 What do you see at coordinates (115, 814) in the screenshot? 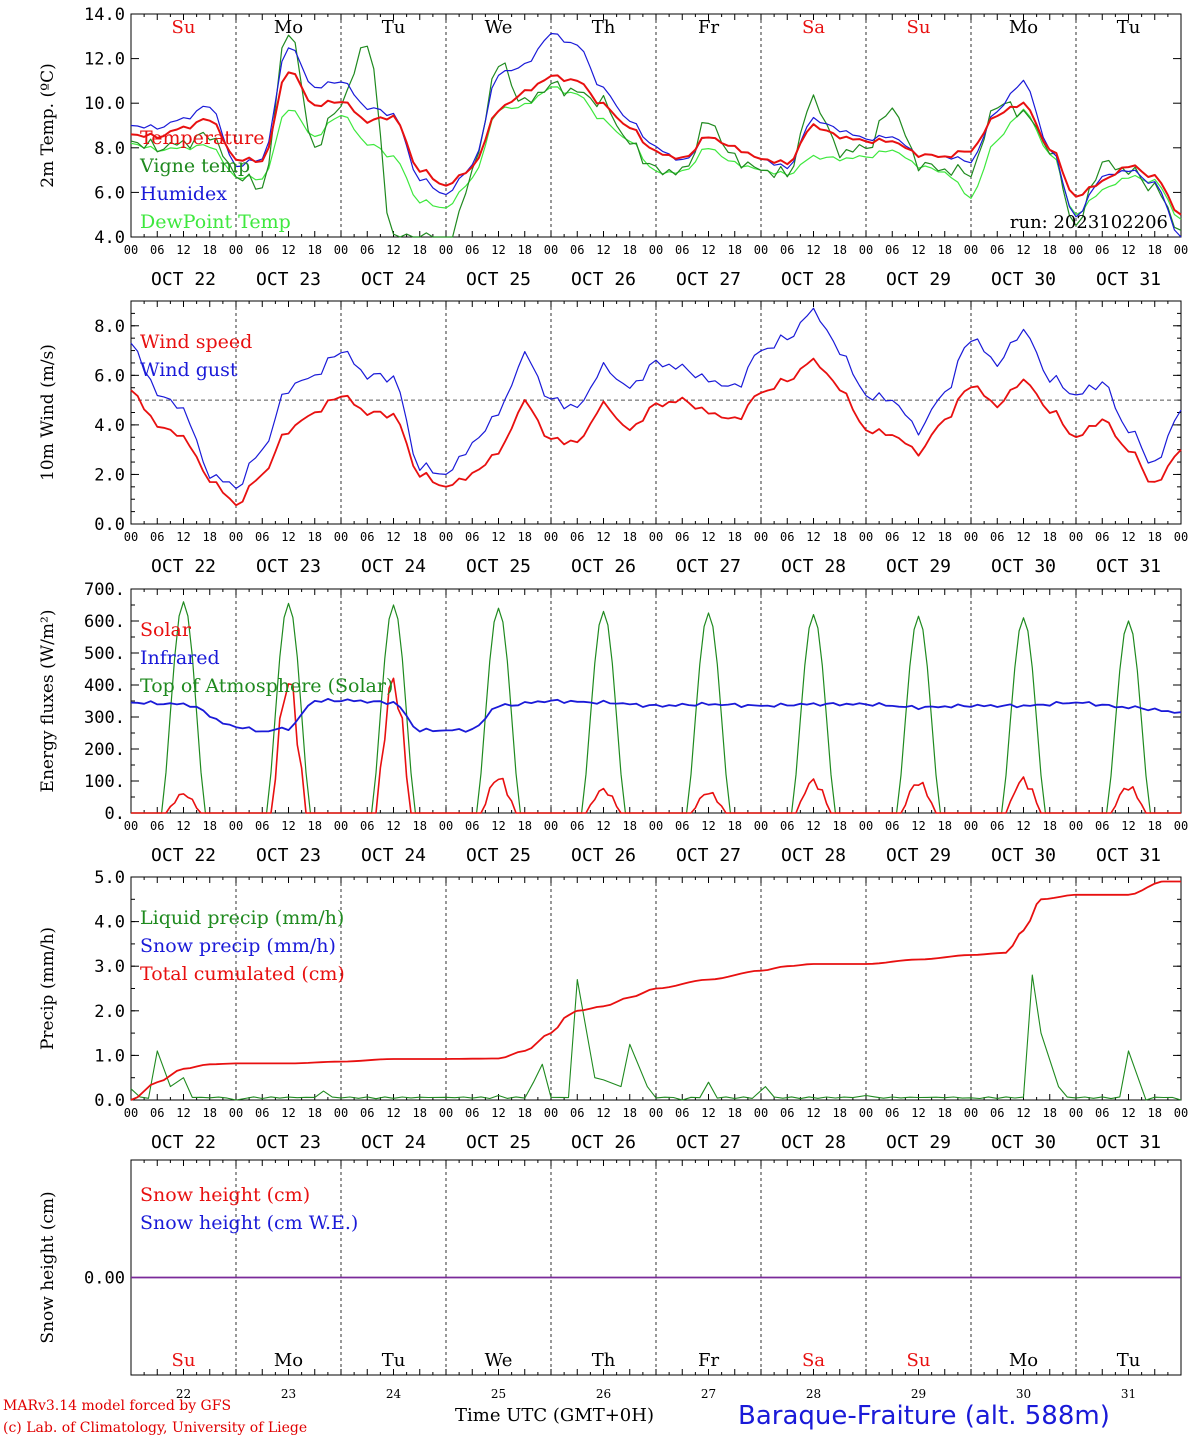
I see `y-tick-label: 0.` at bounding box center [115, 814].